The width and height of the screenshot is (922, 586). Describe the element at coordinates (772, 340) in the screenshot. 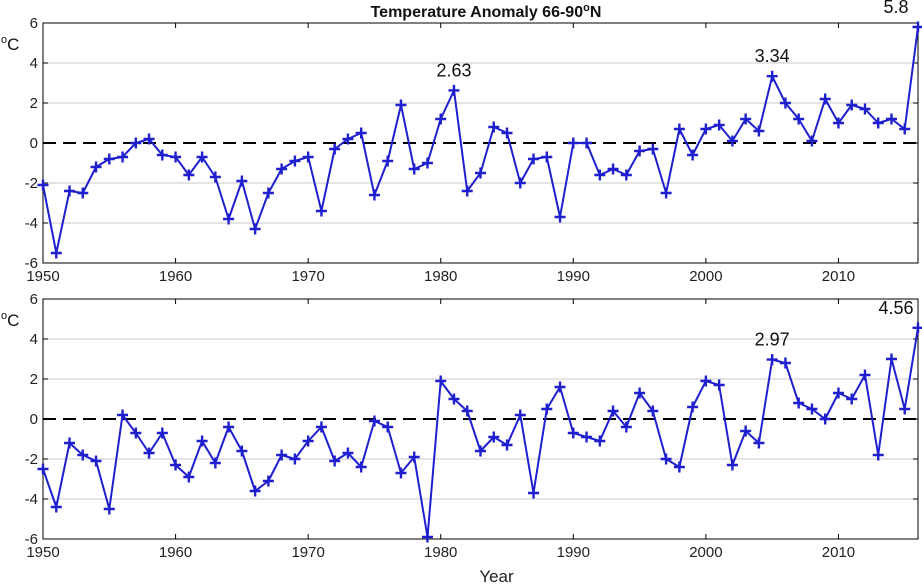

I see `data-annotation: 2.97` at that location.